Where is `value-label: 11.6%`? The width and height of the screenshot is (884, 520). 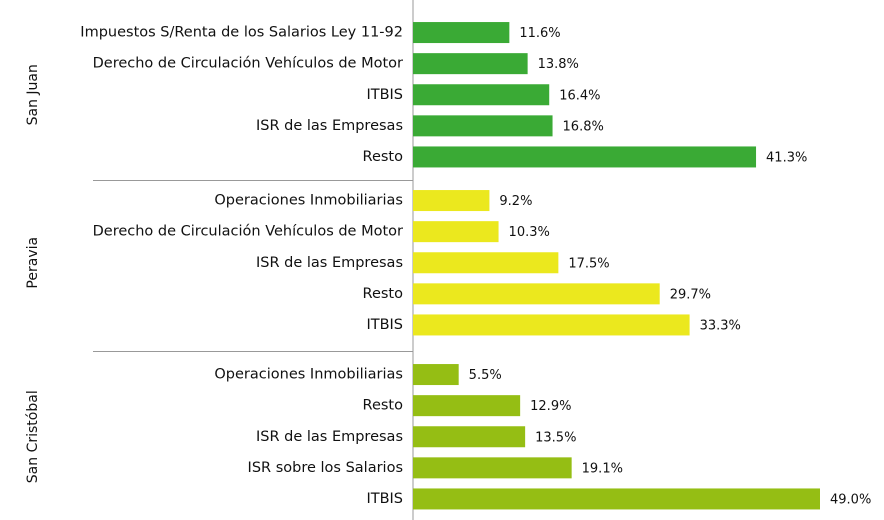 value-label: 11.6% is located at coordinates (539, 33).